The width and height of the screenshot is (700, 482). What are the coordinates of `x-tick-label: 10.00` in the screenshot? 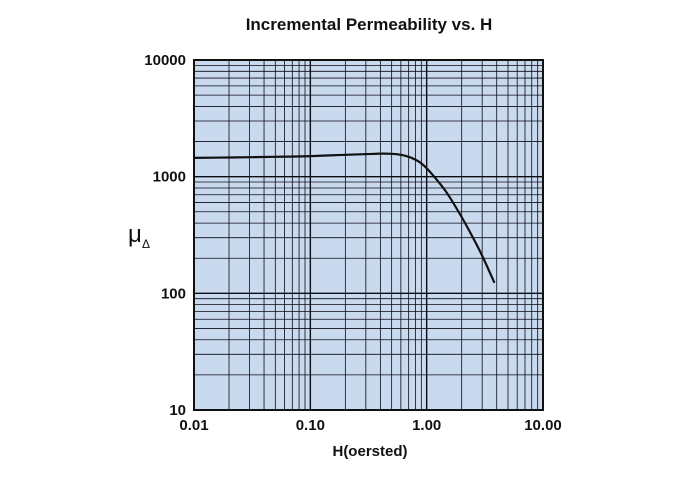 It's located at (543, 425).